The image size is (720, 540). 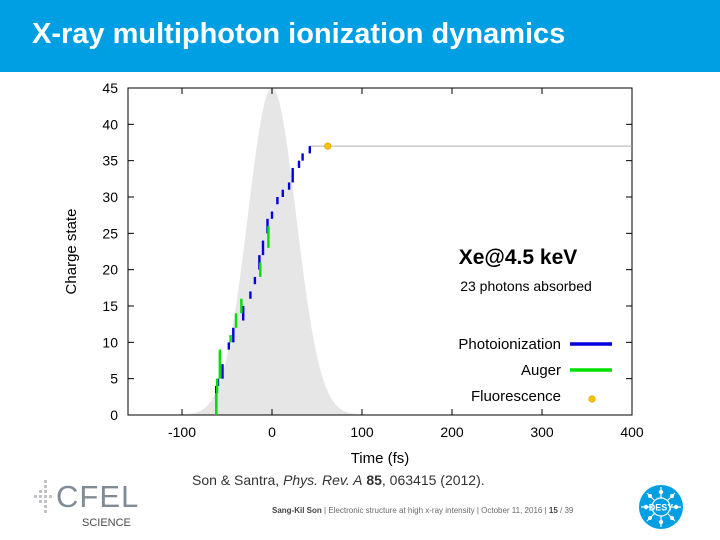 I want to click on desy-wordmark: DESY, so click(x=661, y=508).